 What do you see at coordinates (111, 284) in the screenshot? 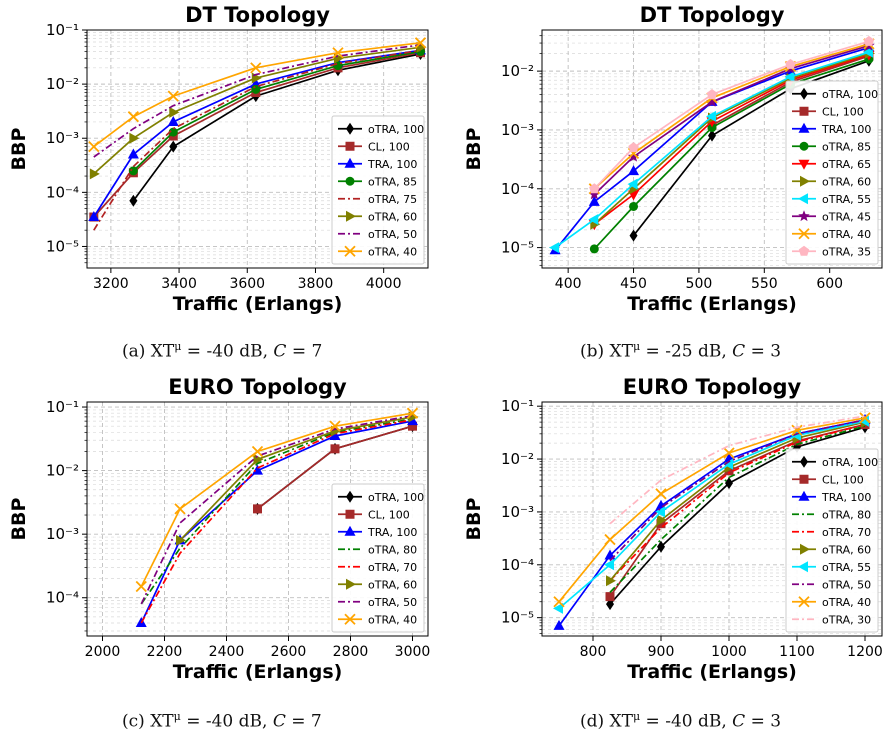
I see `x-tick-label: 3200` at bounding box center [111, 284].